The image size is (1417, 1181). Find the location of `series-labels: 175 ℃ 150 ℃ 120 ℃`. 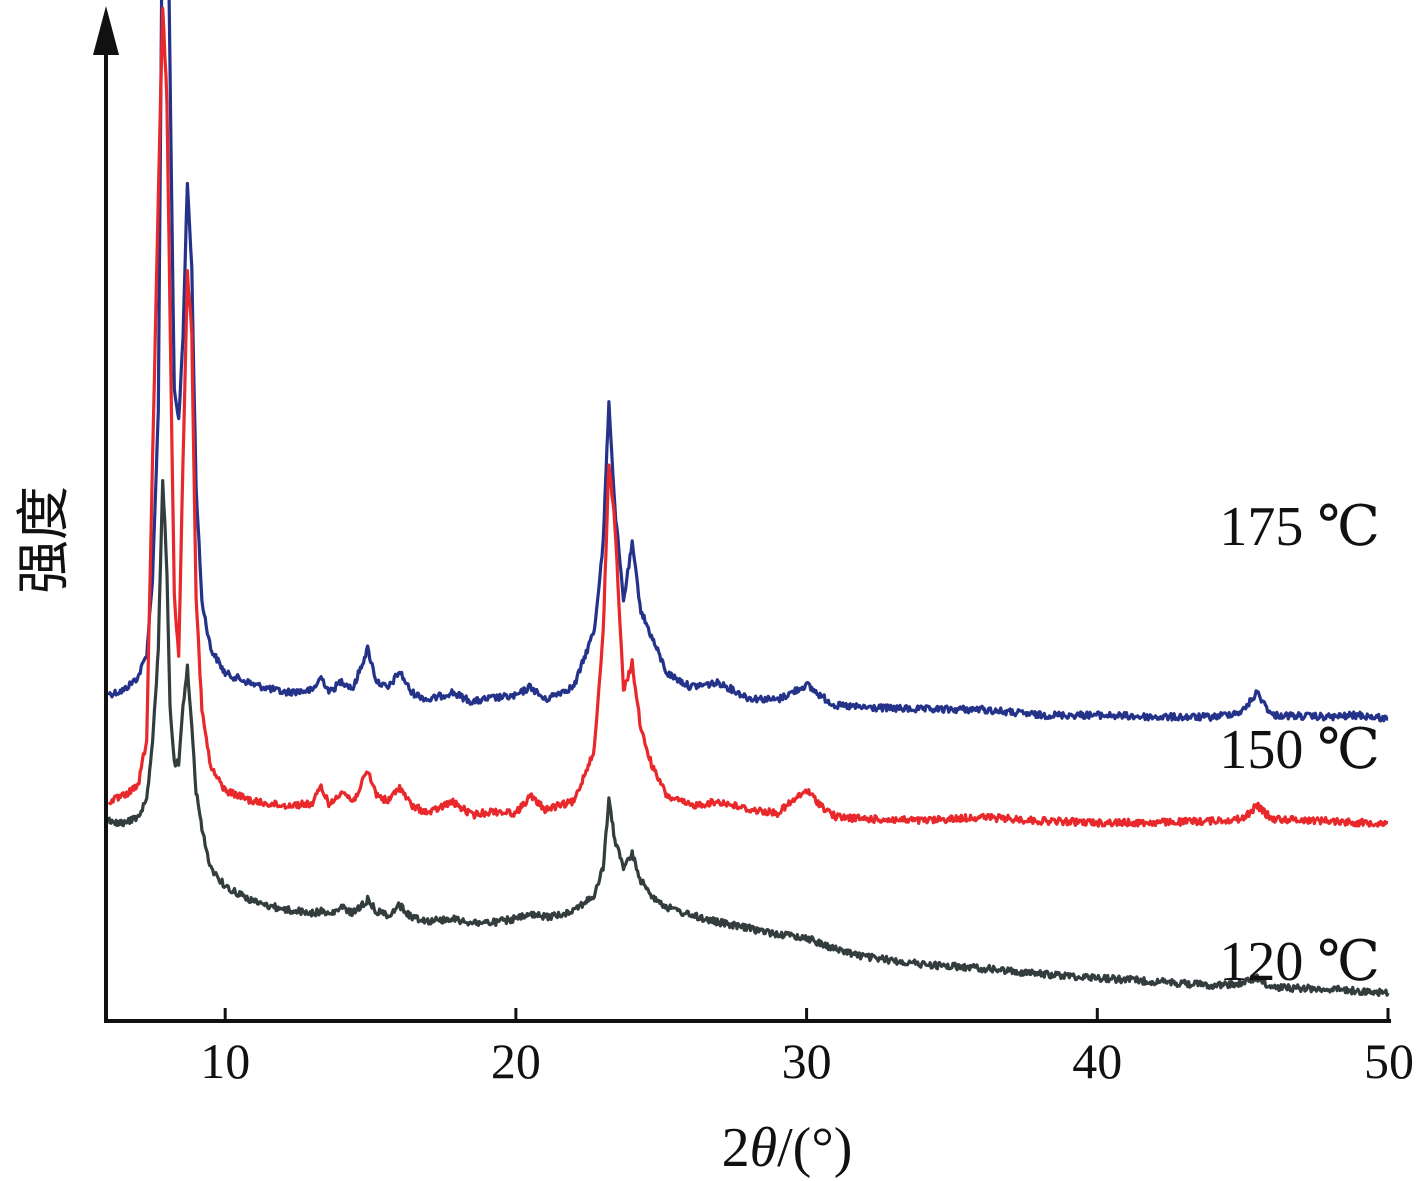

series-labels: 175 ℃ 150 ℃ 120 ℃ is located at coordinates (1299, 744).